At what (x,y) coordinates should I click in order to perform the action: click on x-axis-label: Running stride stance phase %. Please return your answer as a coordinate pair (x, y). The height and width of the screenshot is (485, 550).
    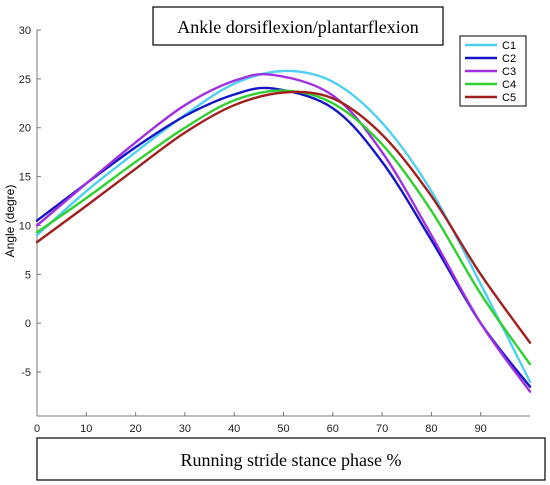
    Looking at the image, I should click on (291, 459).